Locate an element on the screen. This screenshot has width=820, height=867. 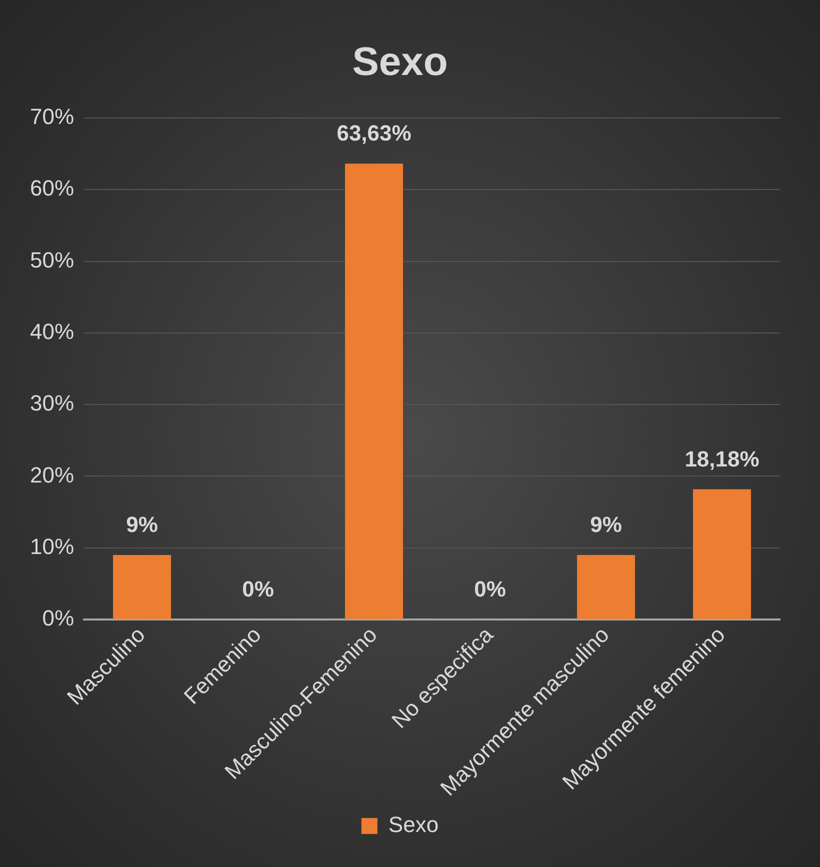
y-tick-label: 60% is located at coordinates (52, 188).